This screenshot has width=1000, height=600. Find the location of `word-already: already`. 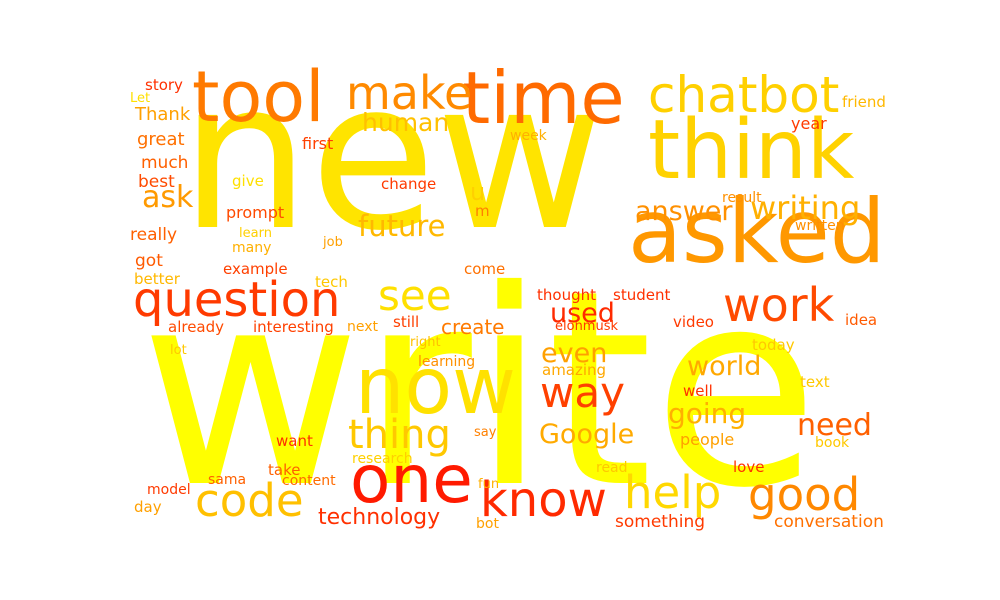

word-already: already is located at coordinates (196, 327).